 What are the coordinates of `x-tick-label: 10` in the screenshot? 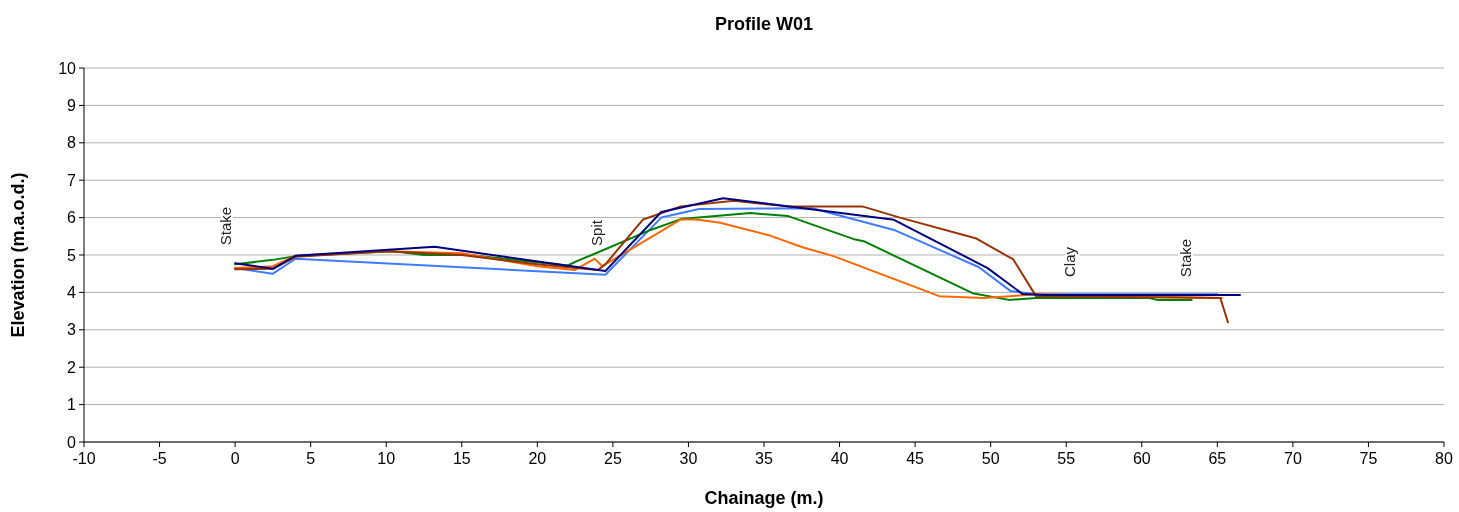 It's located at (386, 458).